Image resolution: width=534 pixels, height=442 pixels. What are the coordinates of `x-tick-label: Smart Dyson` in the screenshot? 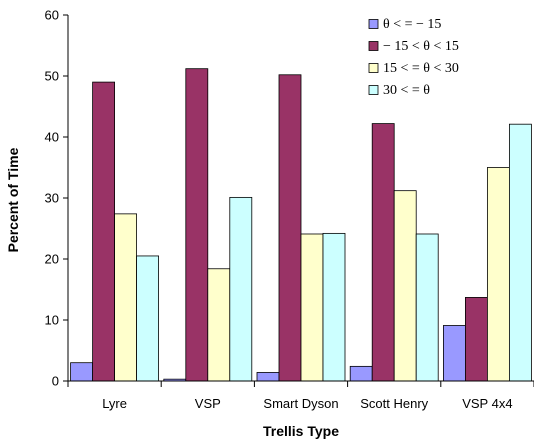 It's located at (300, 403).